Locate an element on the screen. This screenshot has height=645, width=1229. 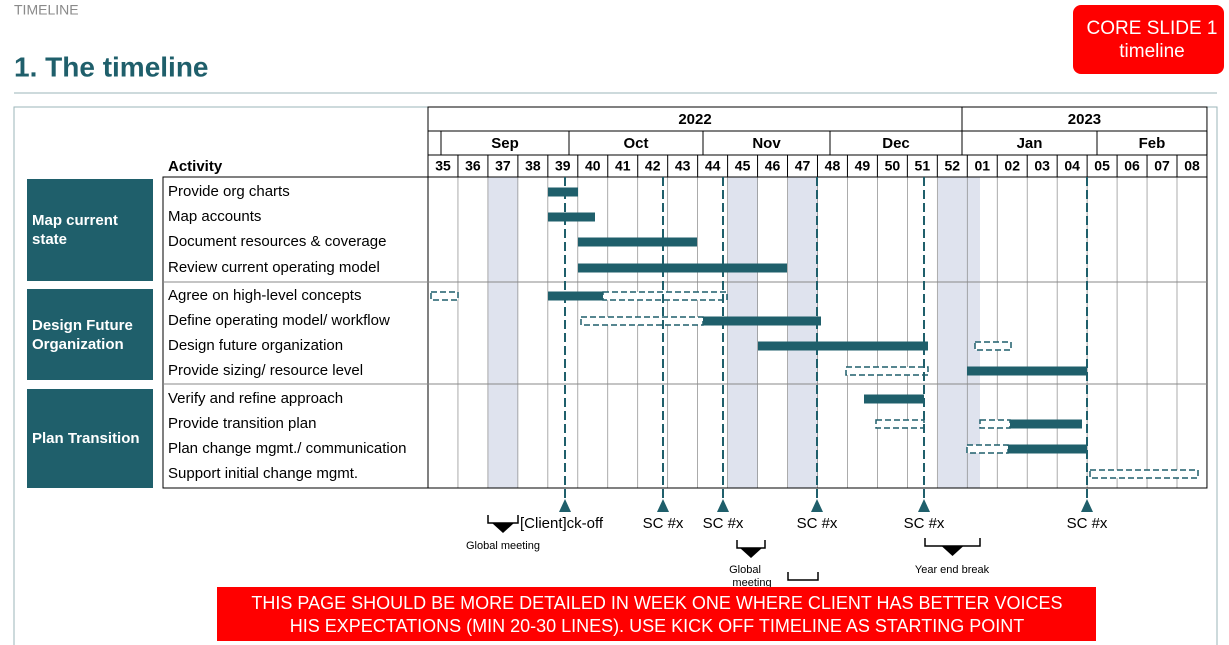
week-label: 06 is located at coordinates (1132, 166).